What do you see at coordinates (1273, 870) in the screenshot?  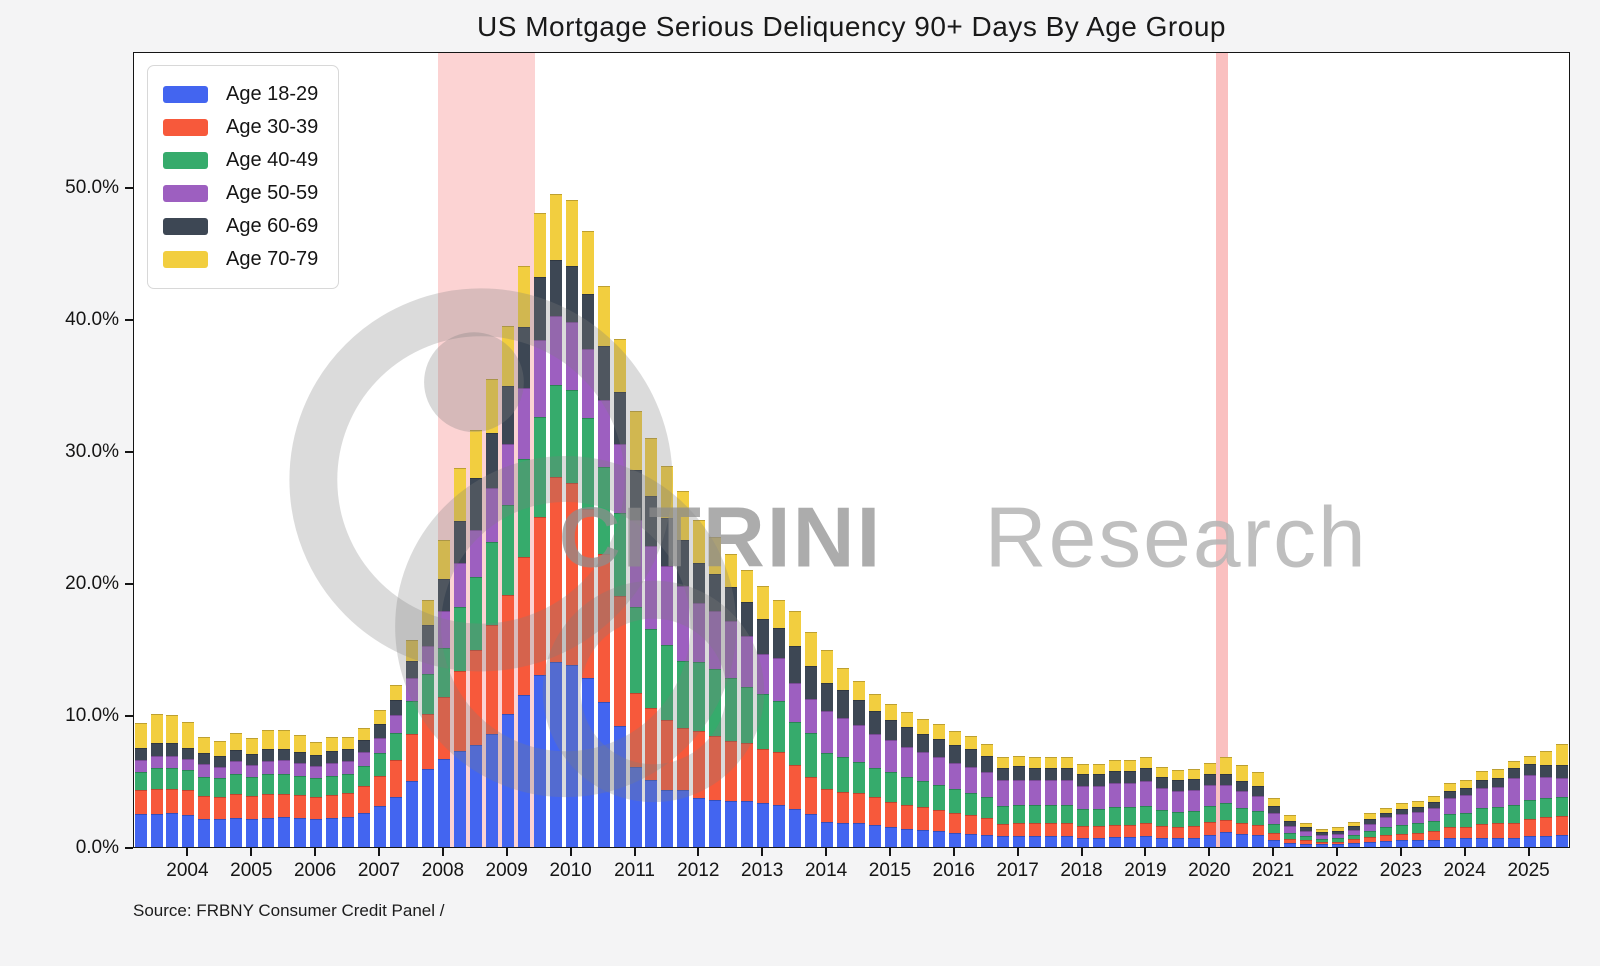 I see `x-tick-label: 2021` at bounding box center [1273, 870].